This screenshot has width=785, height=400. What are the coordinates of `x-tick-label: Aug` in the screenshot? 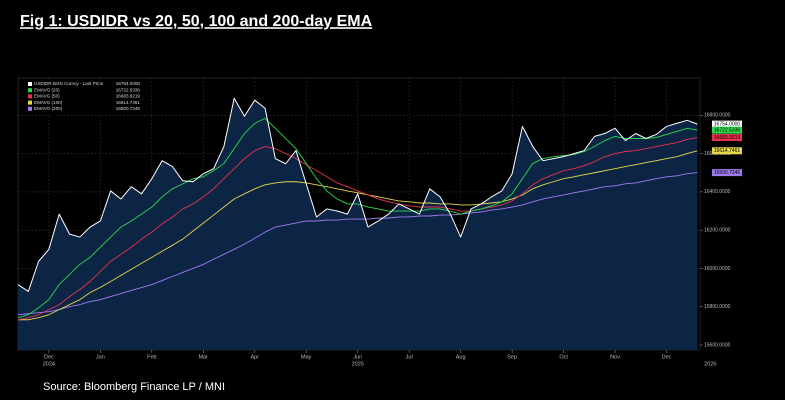 It's located at (461, 357).